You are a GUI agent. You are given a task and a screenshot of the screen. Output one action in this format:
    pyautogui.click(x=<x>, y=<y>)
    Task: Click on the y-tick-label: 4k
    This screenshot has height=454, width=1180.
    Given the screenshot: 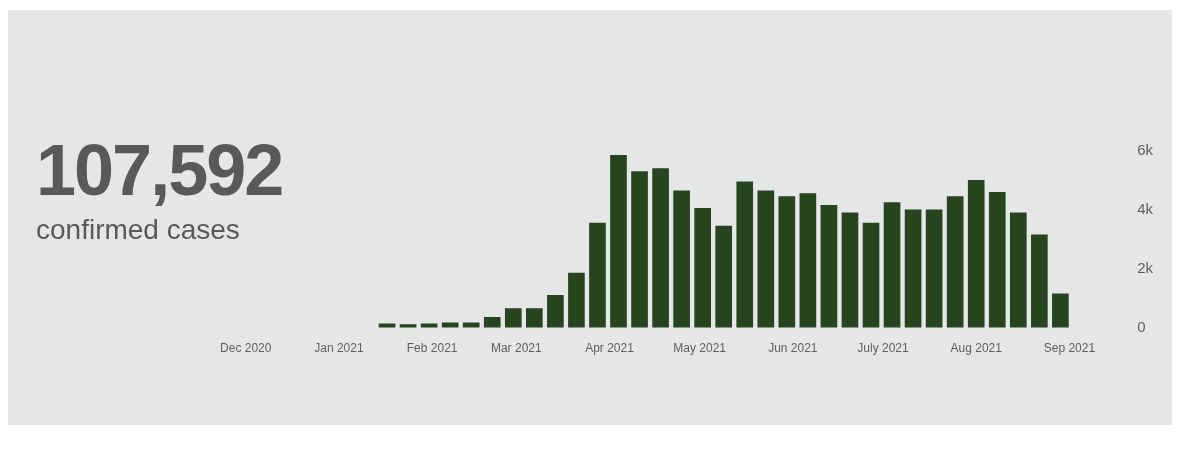 What is the action you would take?
    pyautogui.click(x=1145, y=209)
    